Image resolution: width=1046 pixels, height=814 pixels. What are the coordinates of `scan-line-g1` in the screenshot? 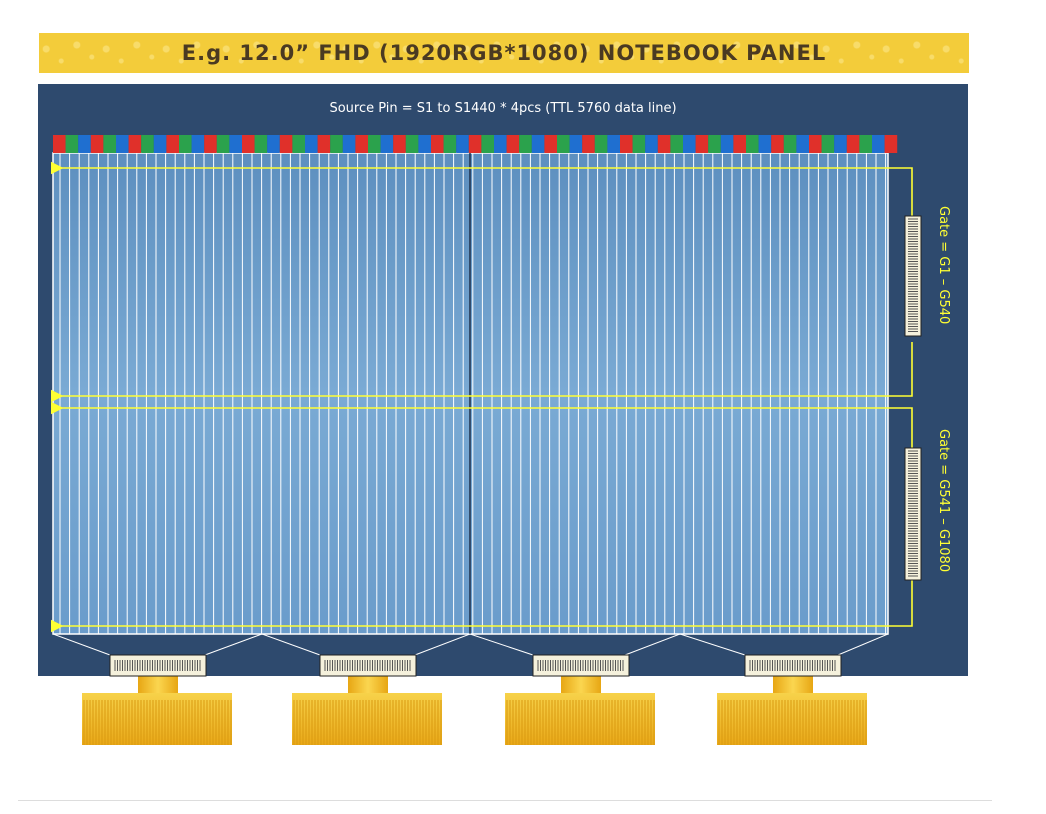 It's located at (481, 191).